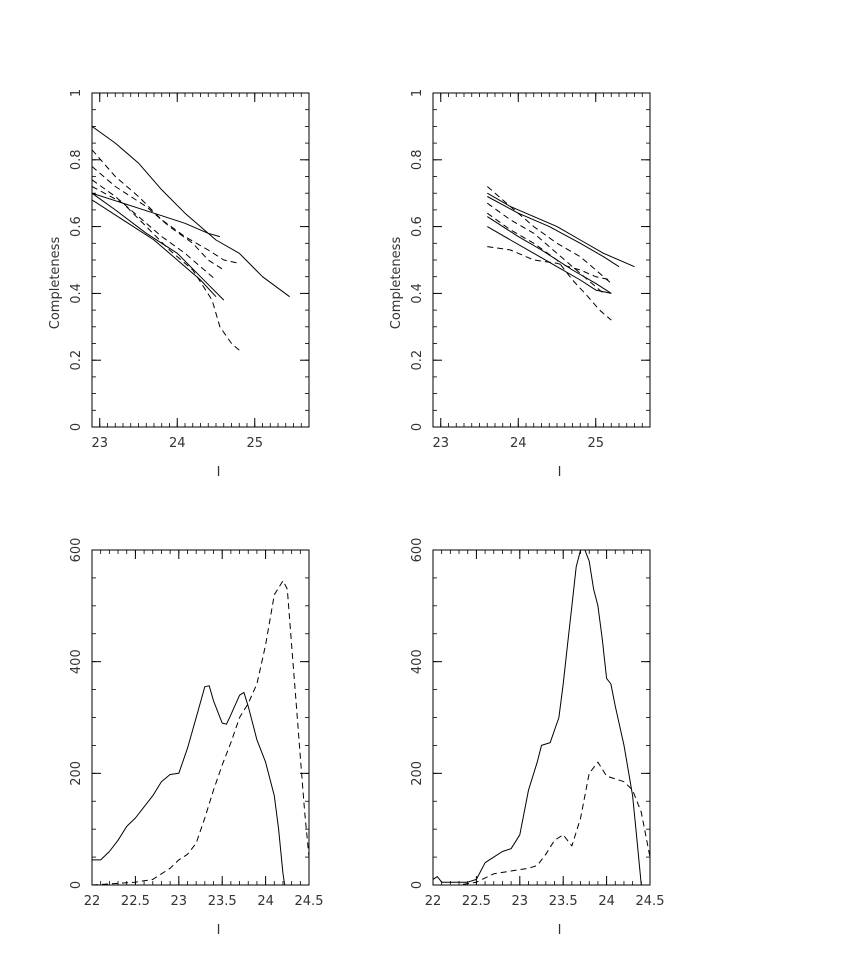 Image resolution: width=848 pixels, height=969 pixels. I want to click on series-line-3-solid, so click(158, 246).